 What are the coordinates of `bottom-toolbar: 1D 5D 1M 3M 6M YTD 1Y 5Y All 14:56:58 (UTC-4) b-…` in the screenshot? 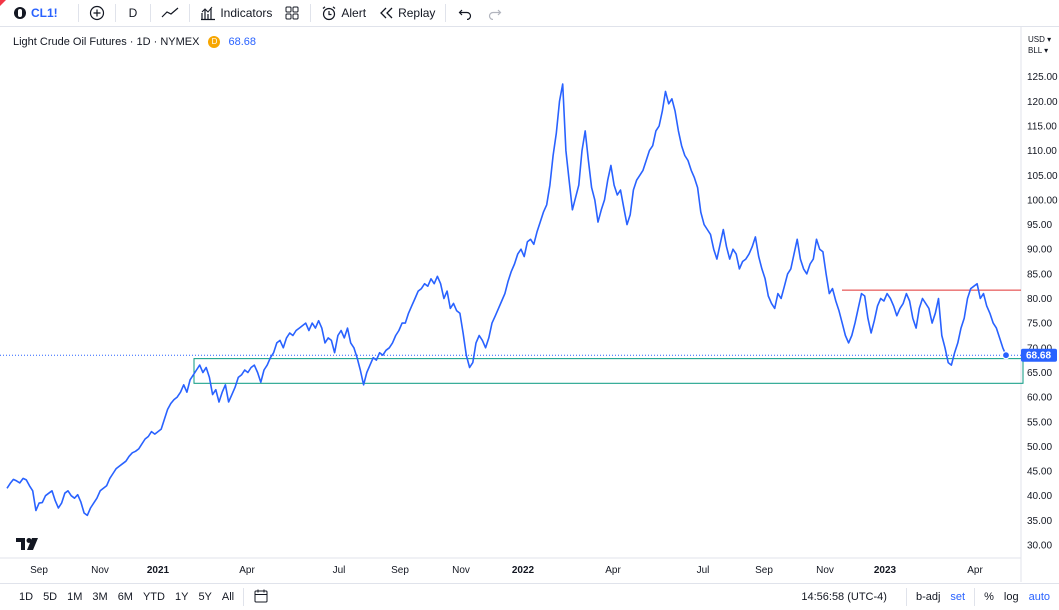 It's located at (529, 596).